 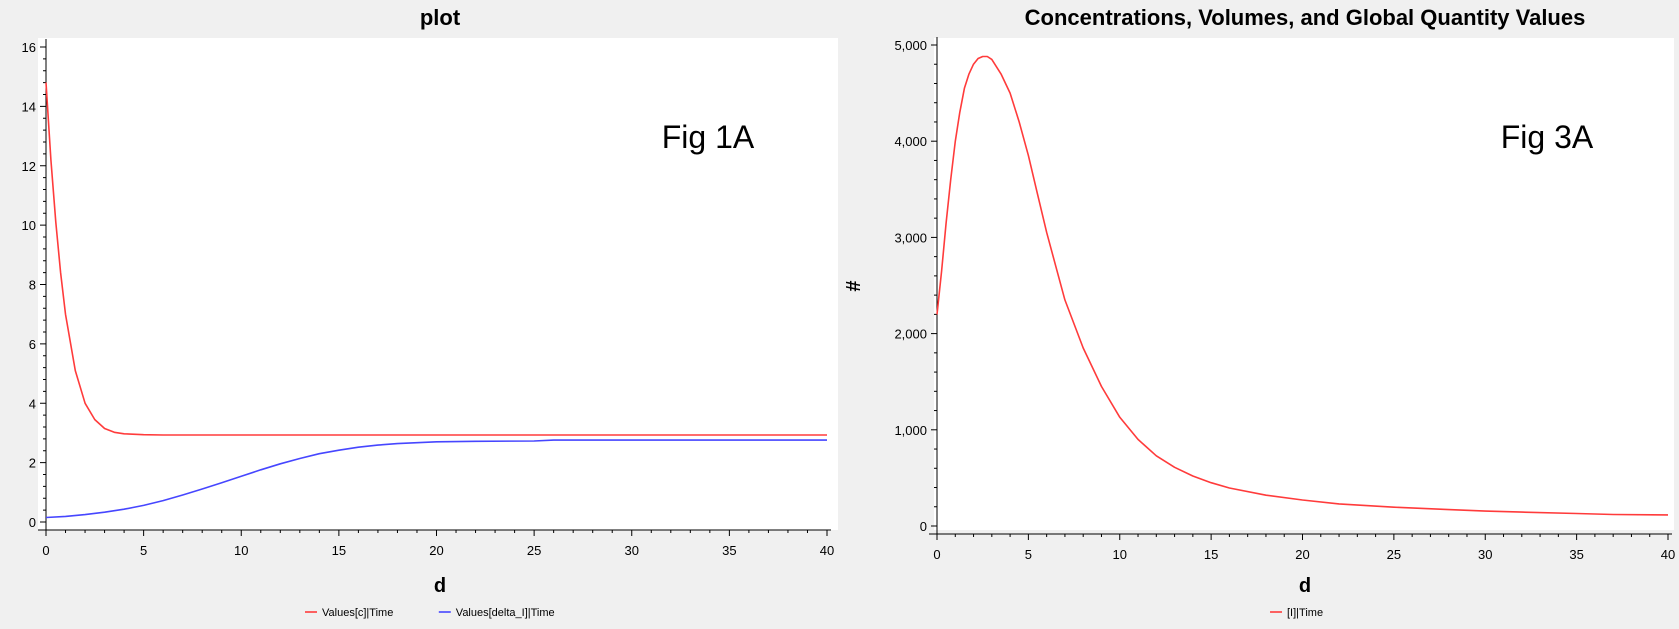 I want to click on y-tick-label: 6, so click(x=32, y=344).